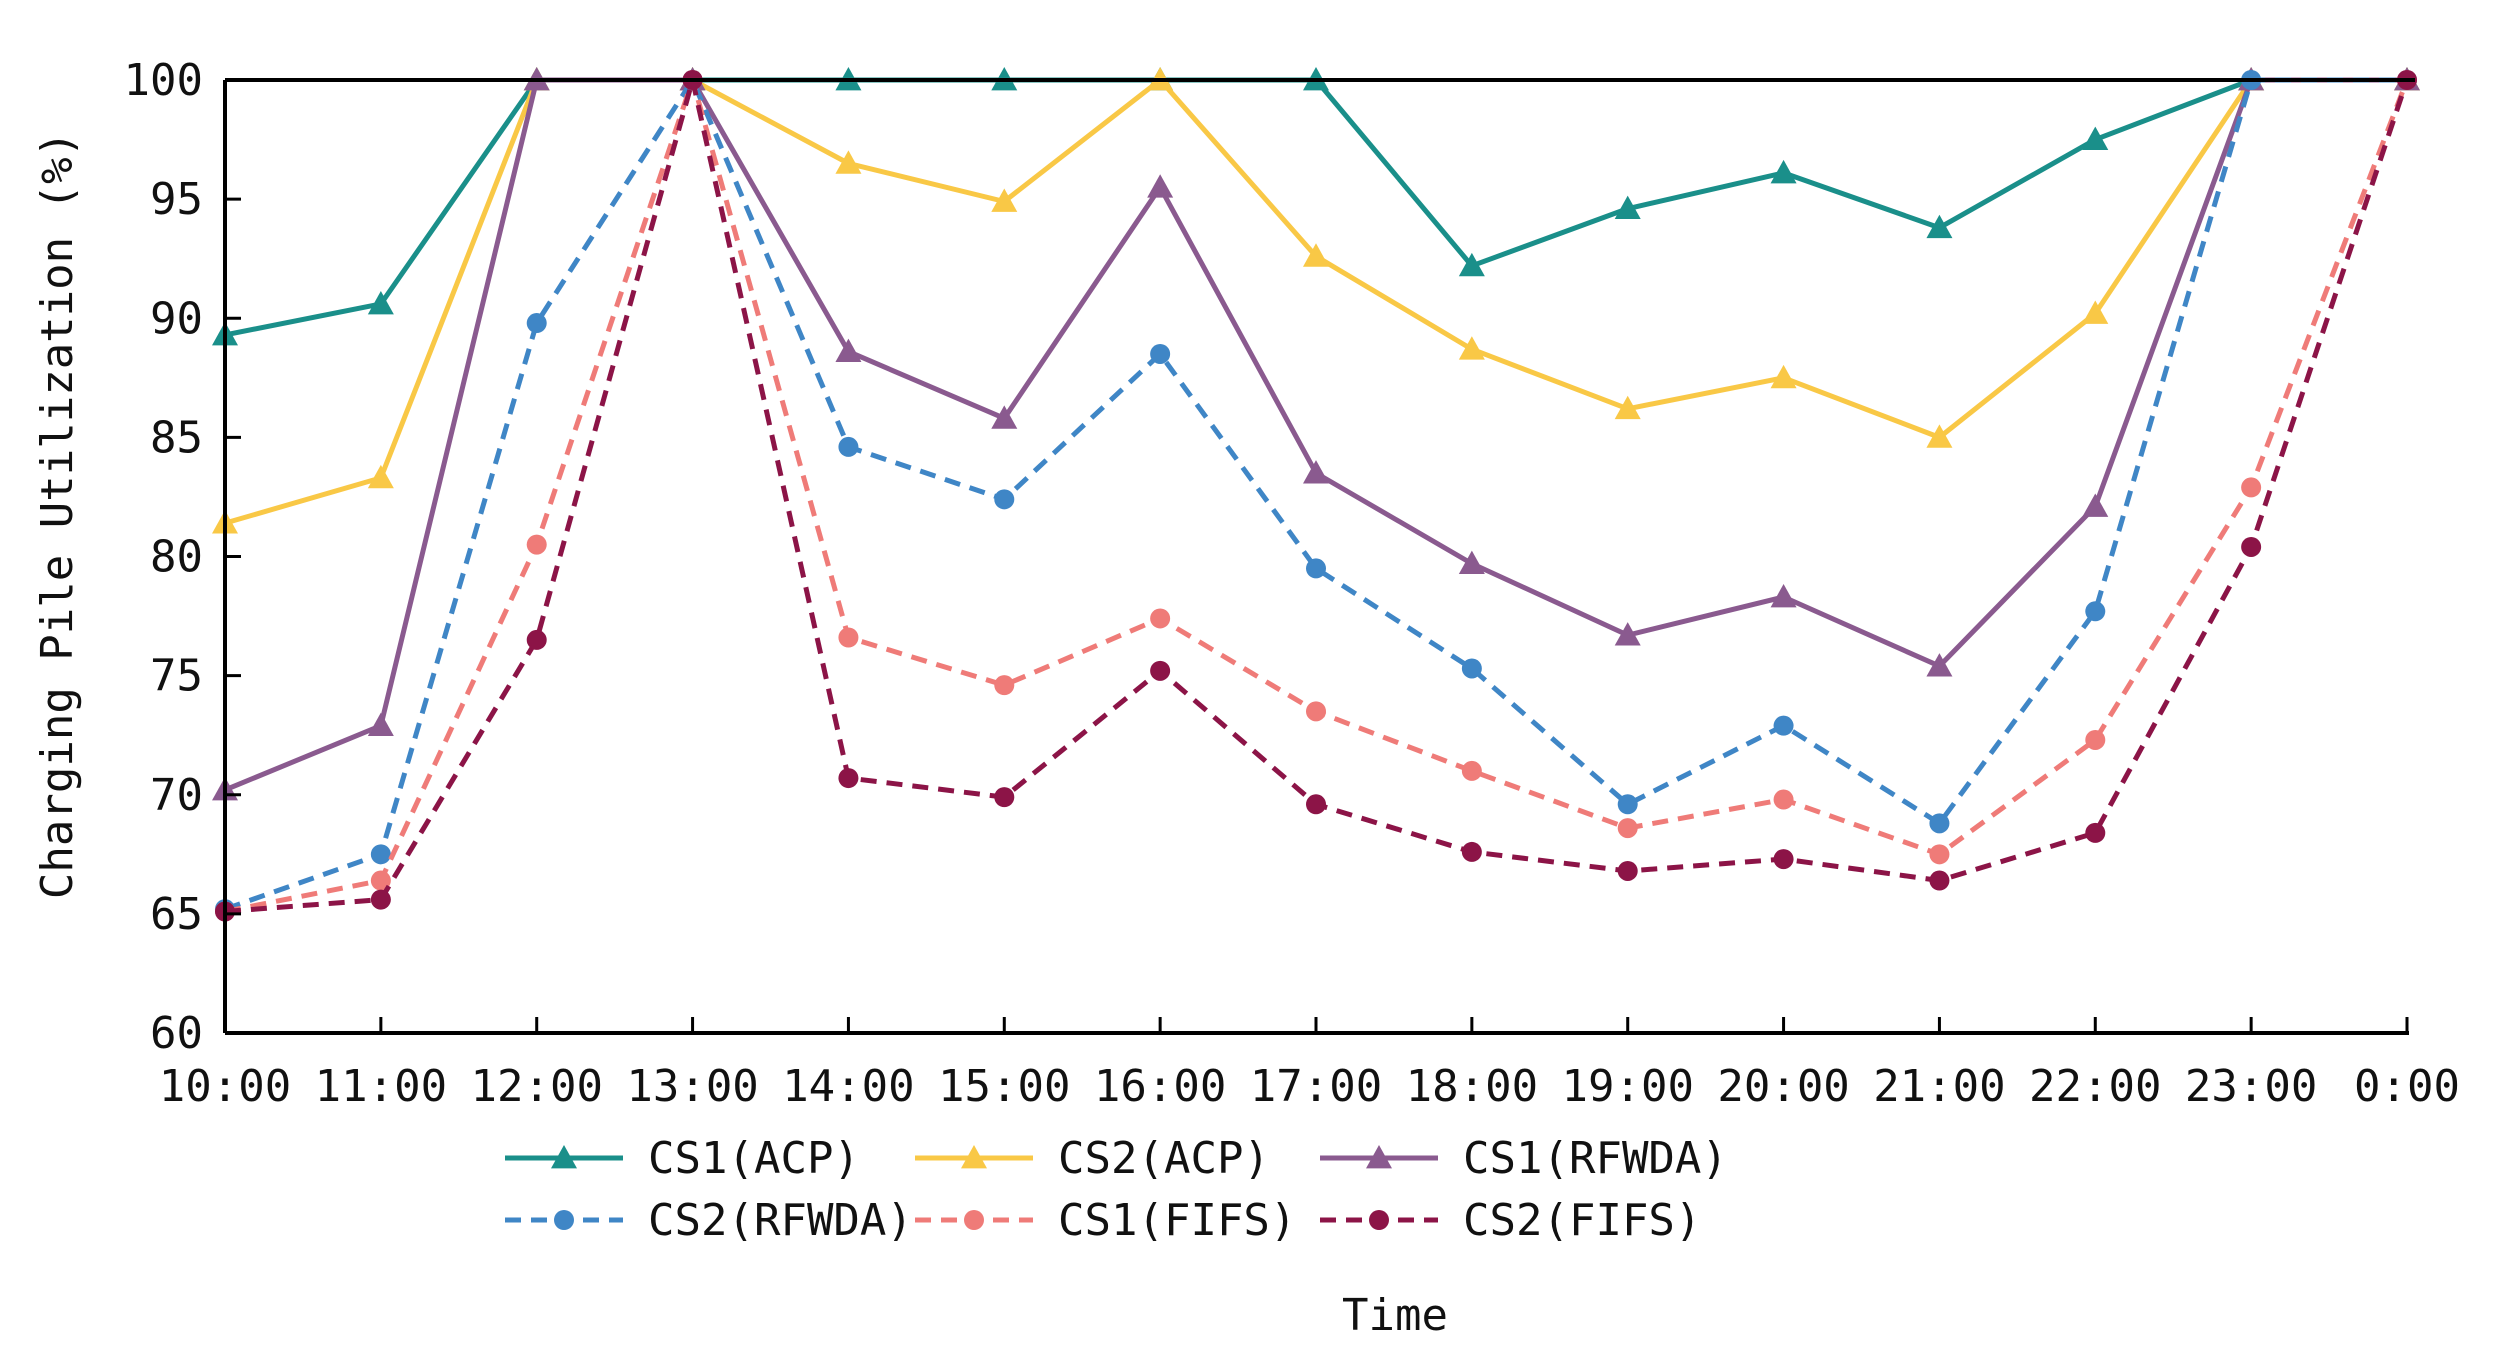  I want to click on legend-item: CS1(ACP), so click(682, 1158).